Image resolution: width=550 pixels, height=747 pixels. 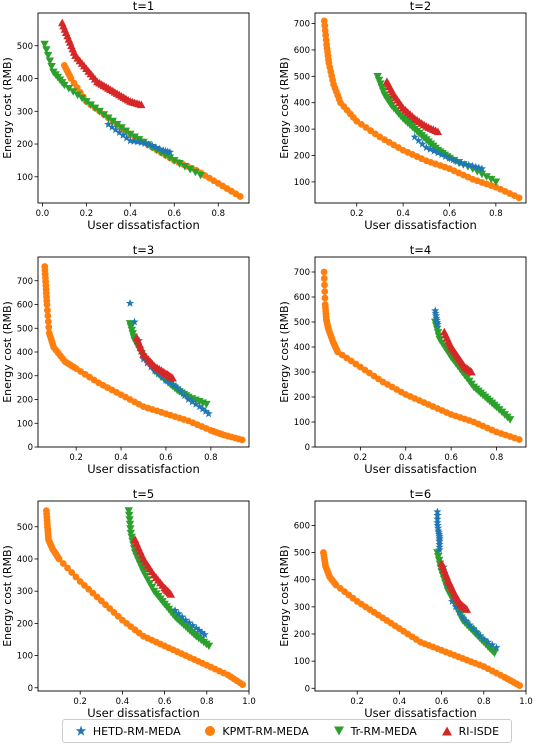 What do you see at coordinates (30, 689) in the screenshot?
I see `y-tick-label: 0` at bounding box center [30, 689].